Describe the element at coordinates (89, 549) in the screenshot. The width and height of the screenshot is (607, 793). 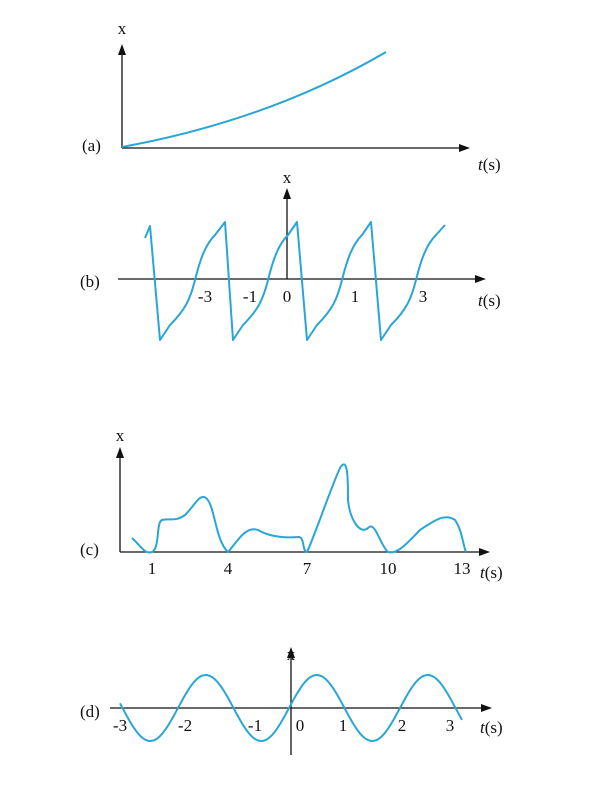
I see `panel-label: (c)` at that location.